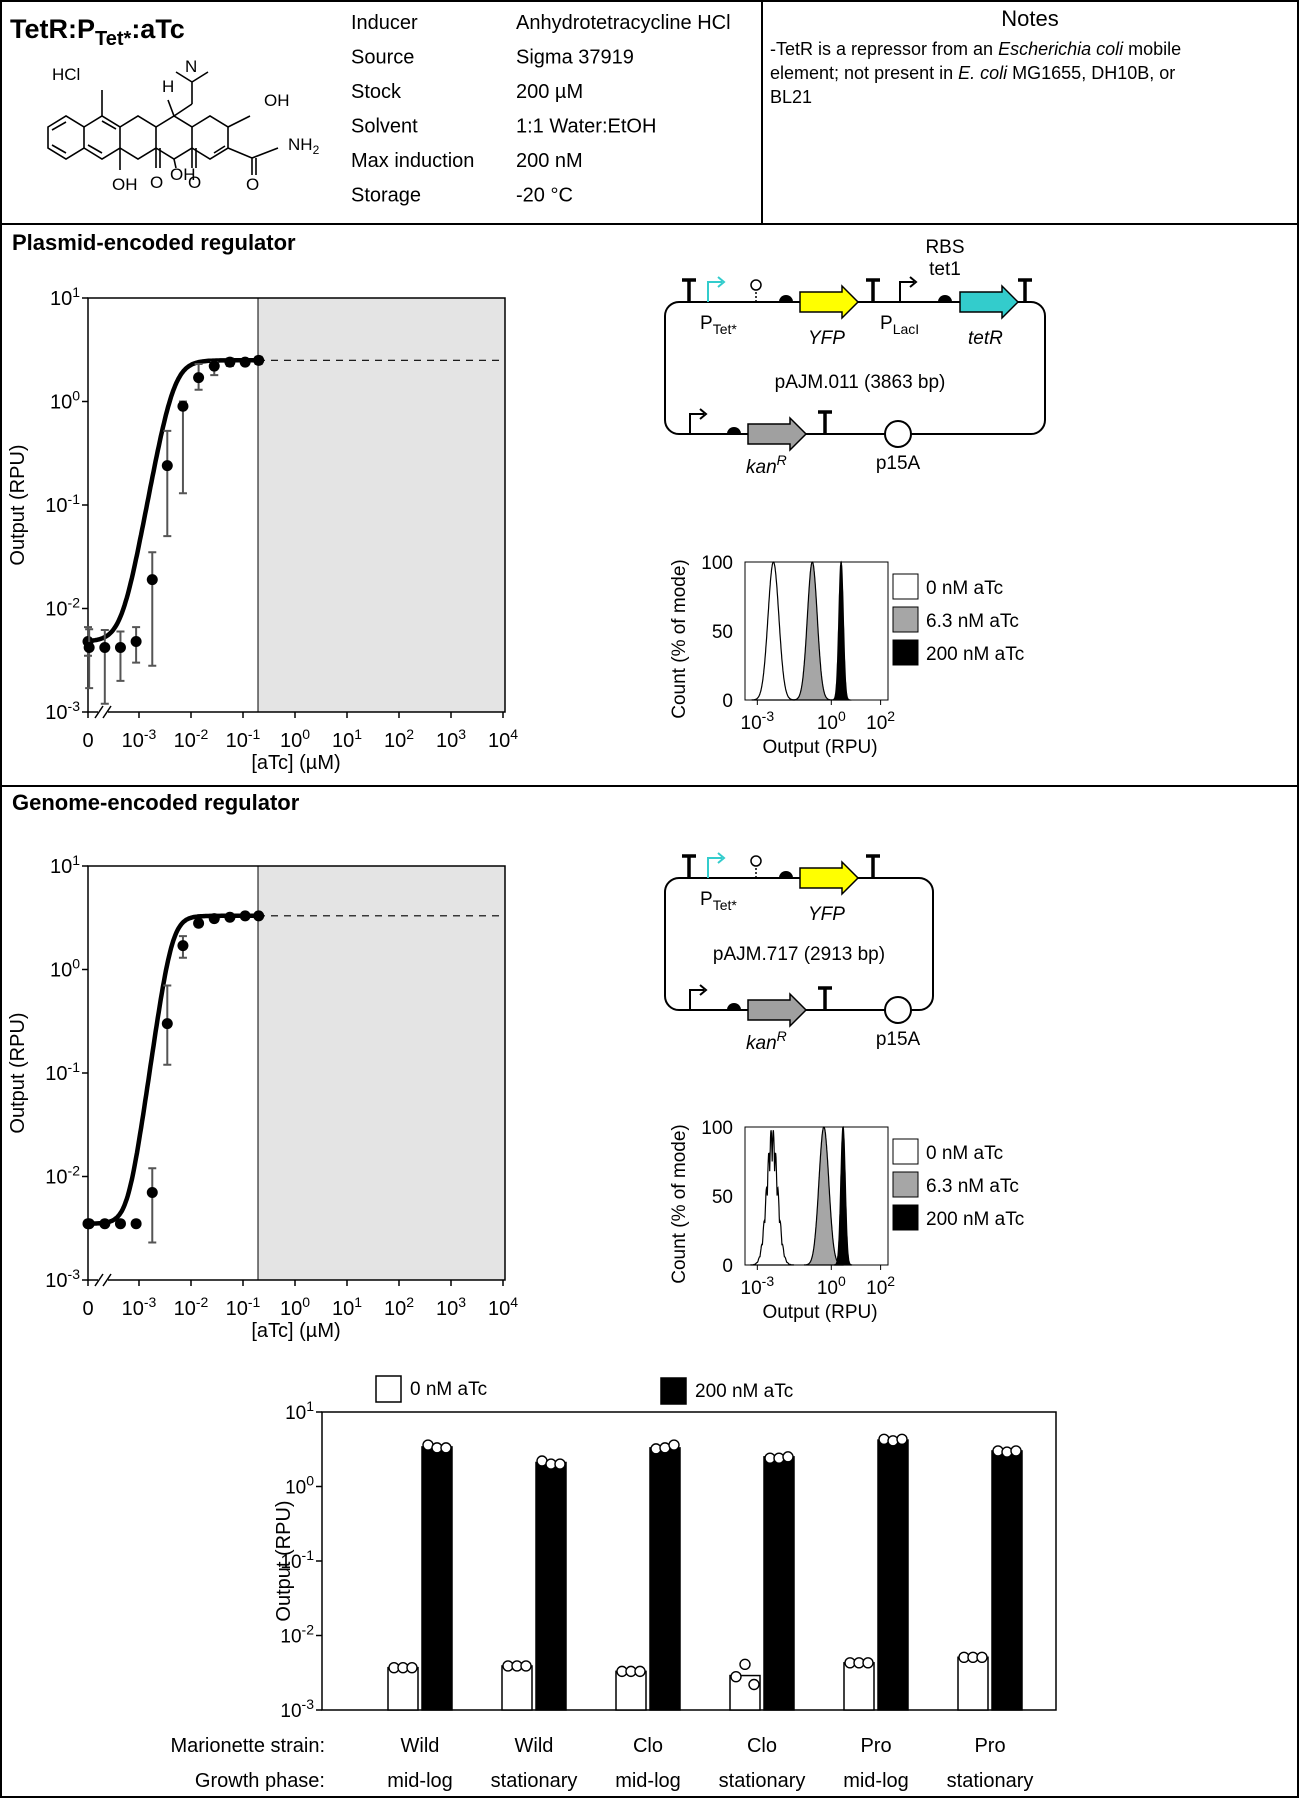 This screenshot has height=1798, width=1299. What do you see at coordinates (97, 32) in the screenshot?
I see `page-title: TetR:PTet*:aTc` at bounding box center [97, 32].